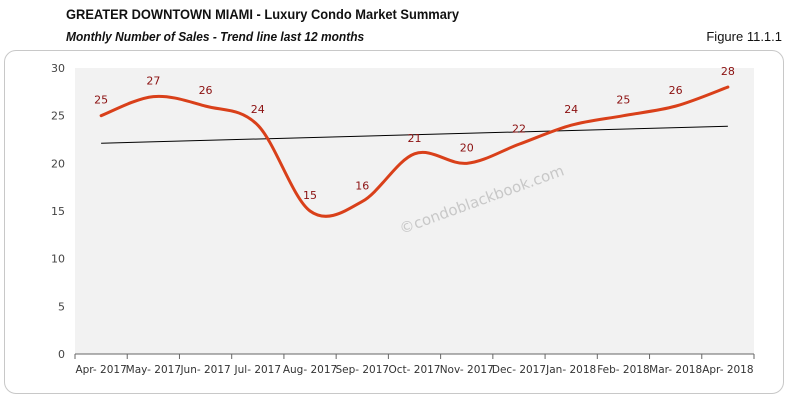 This screenshot has width=790, height=404. Describe the element at coordinates (204, 370) in the screenshot. I see `x-tick-label: Jun- 2017` at that location.